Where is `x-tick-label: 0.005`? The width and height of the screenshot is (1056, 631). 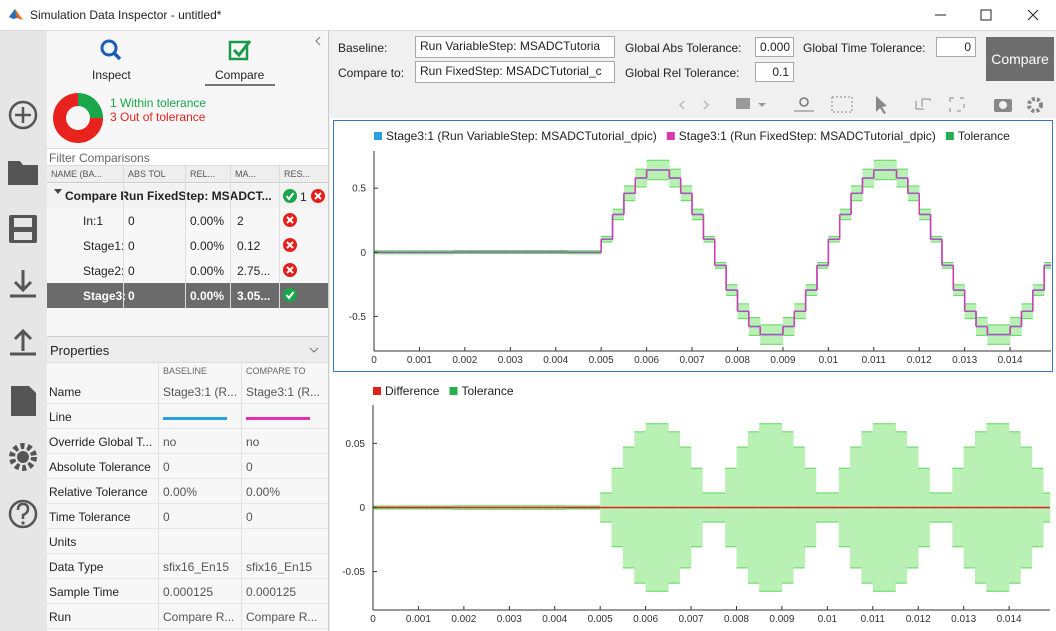
x-tick-label: 0.005 is located at coordinates (601, 360).